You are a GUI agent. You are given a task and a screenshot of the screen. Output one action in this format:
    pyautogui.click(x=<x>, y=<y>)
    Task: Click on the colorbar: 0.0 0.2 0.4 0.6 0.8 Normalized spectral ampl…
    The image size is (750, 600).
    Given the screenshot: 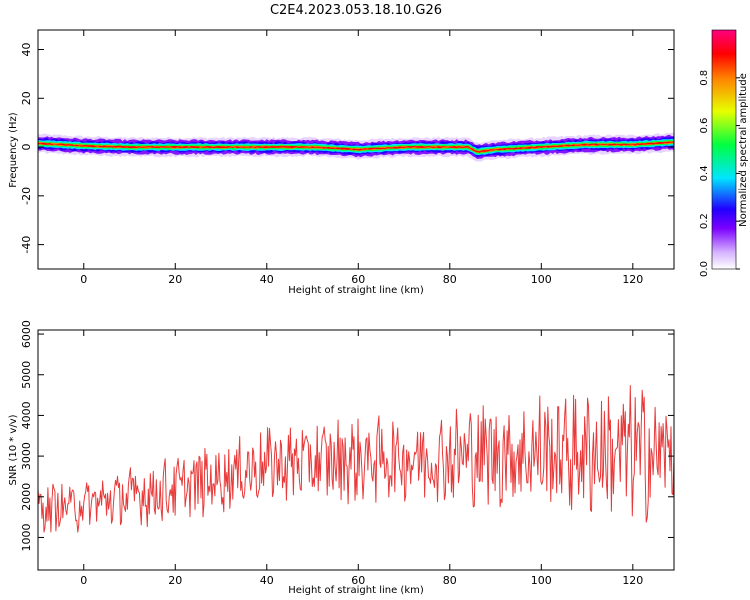 What is the action you would take?
    pyautogui.click(x=724, y=153)
    